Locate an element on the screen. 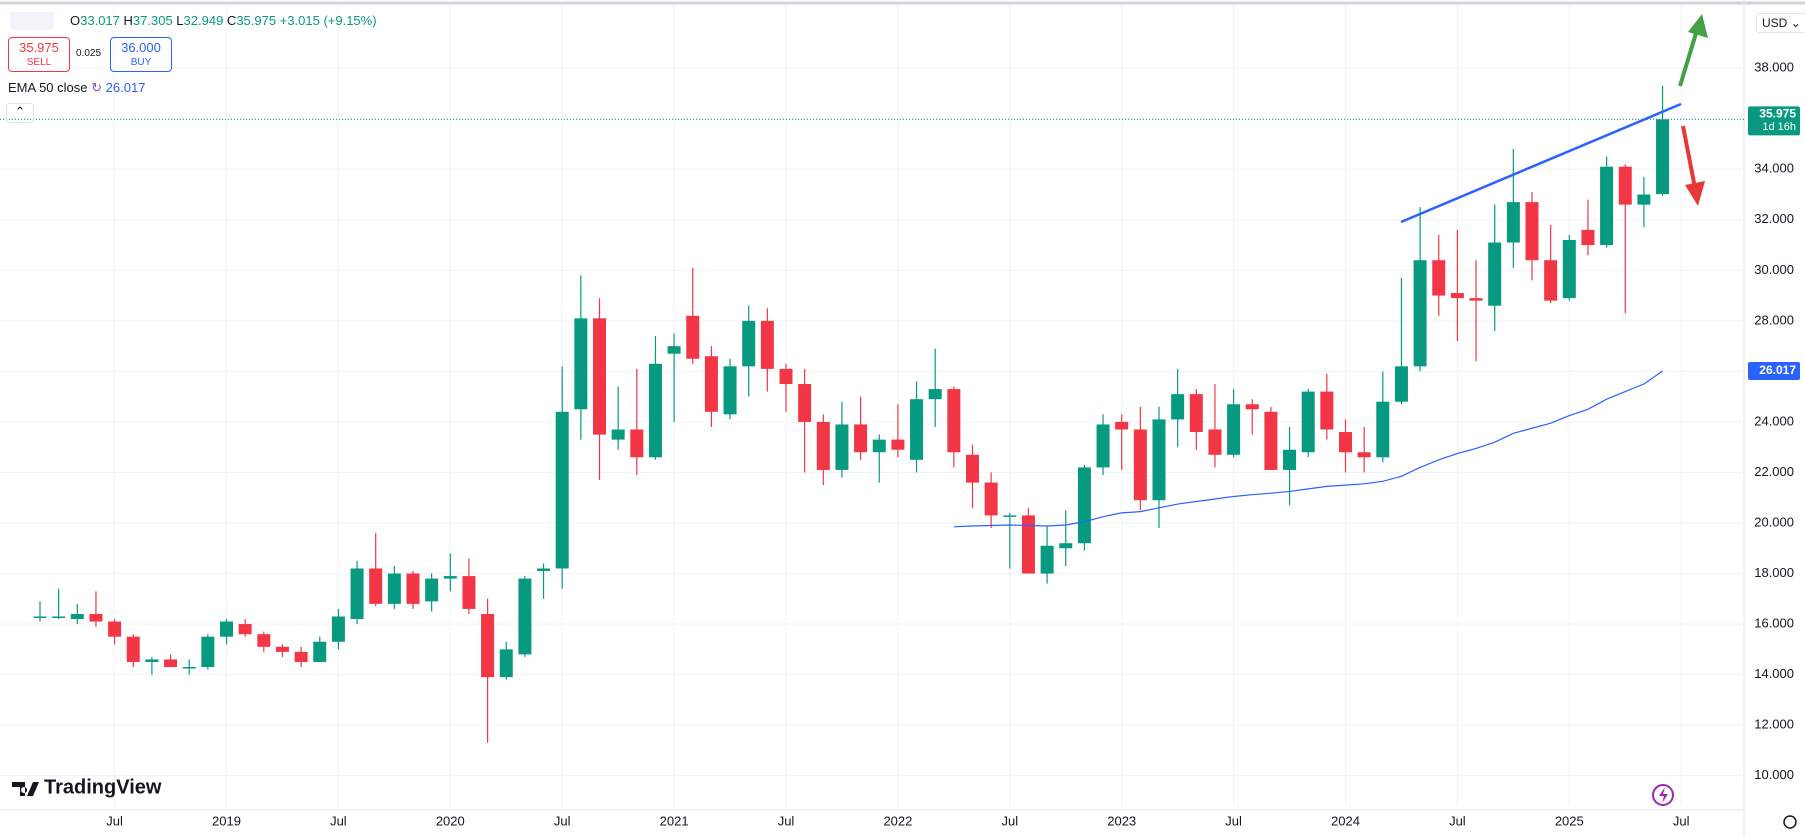  countdown: 1d 16h is located at coordinates (1779, 127).